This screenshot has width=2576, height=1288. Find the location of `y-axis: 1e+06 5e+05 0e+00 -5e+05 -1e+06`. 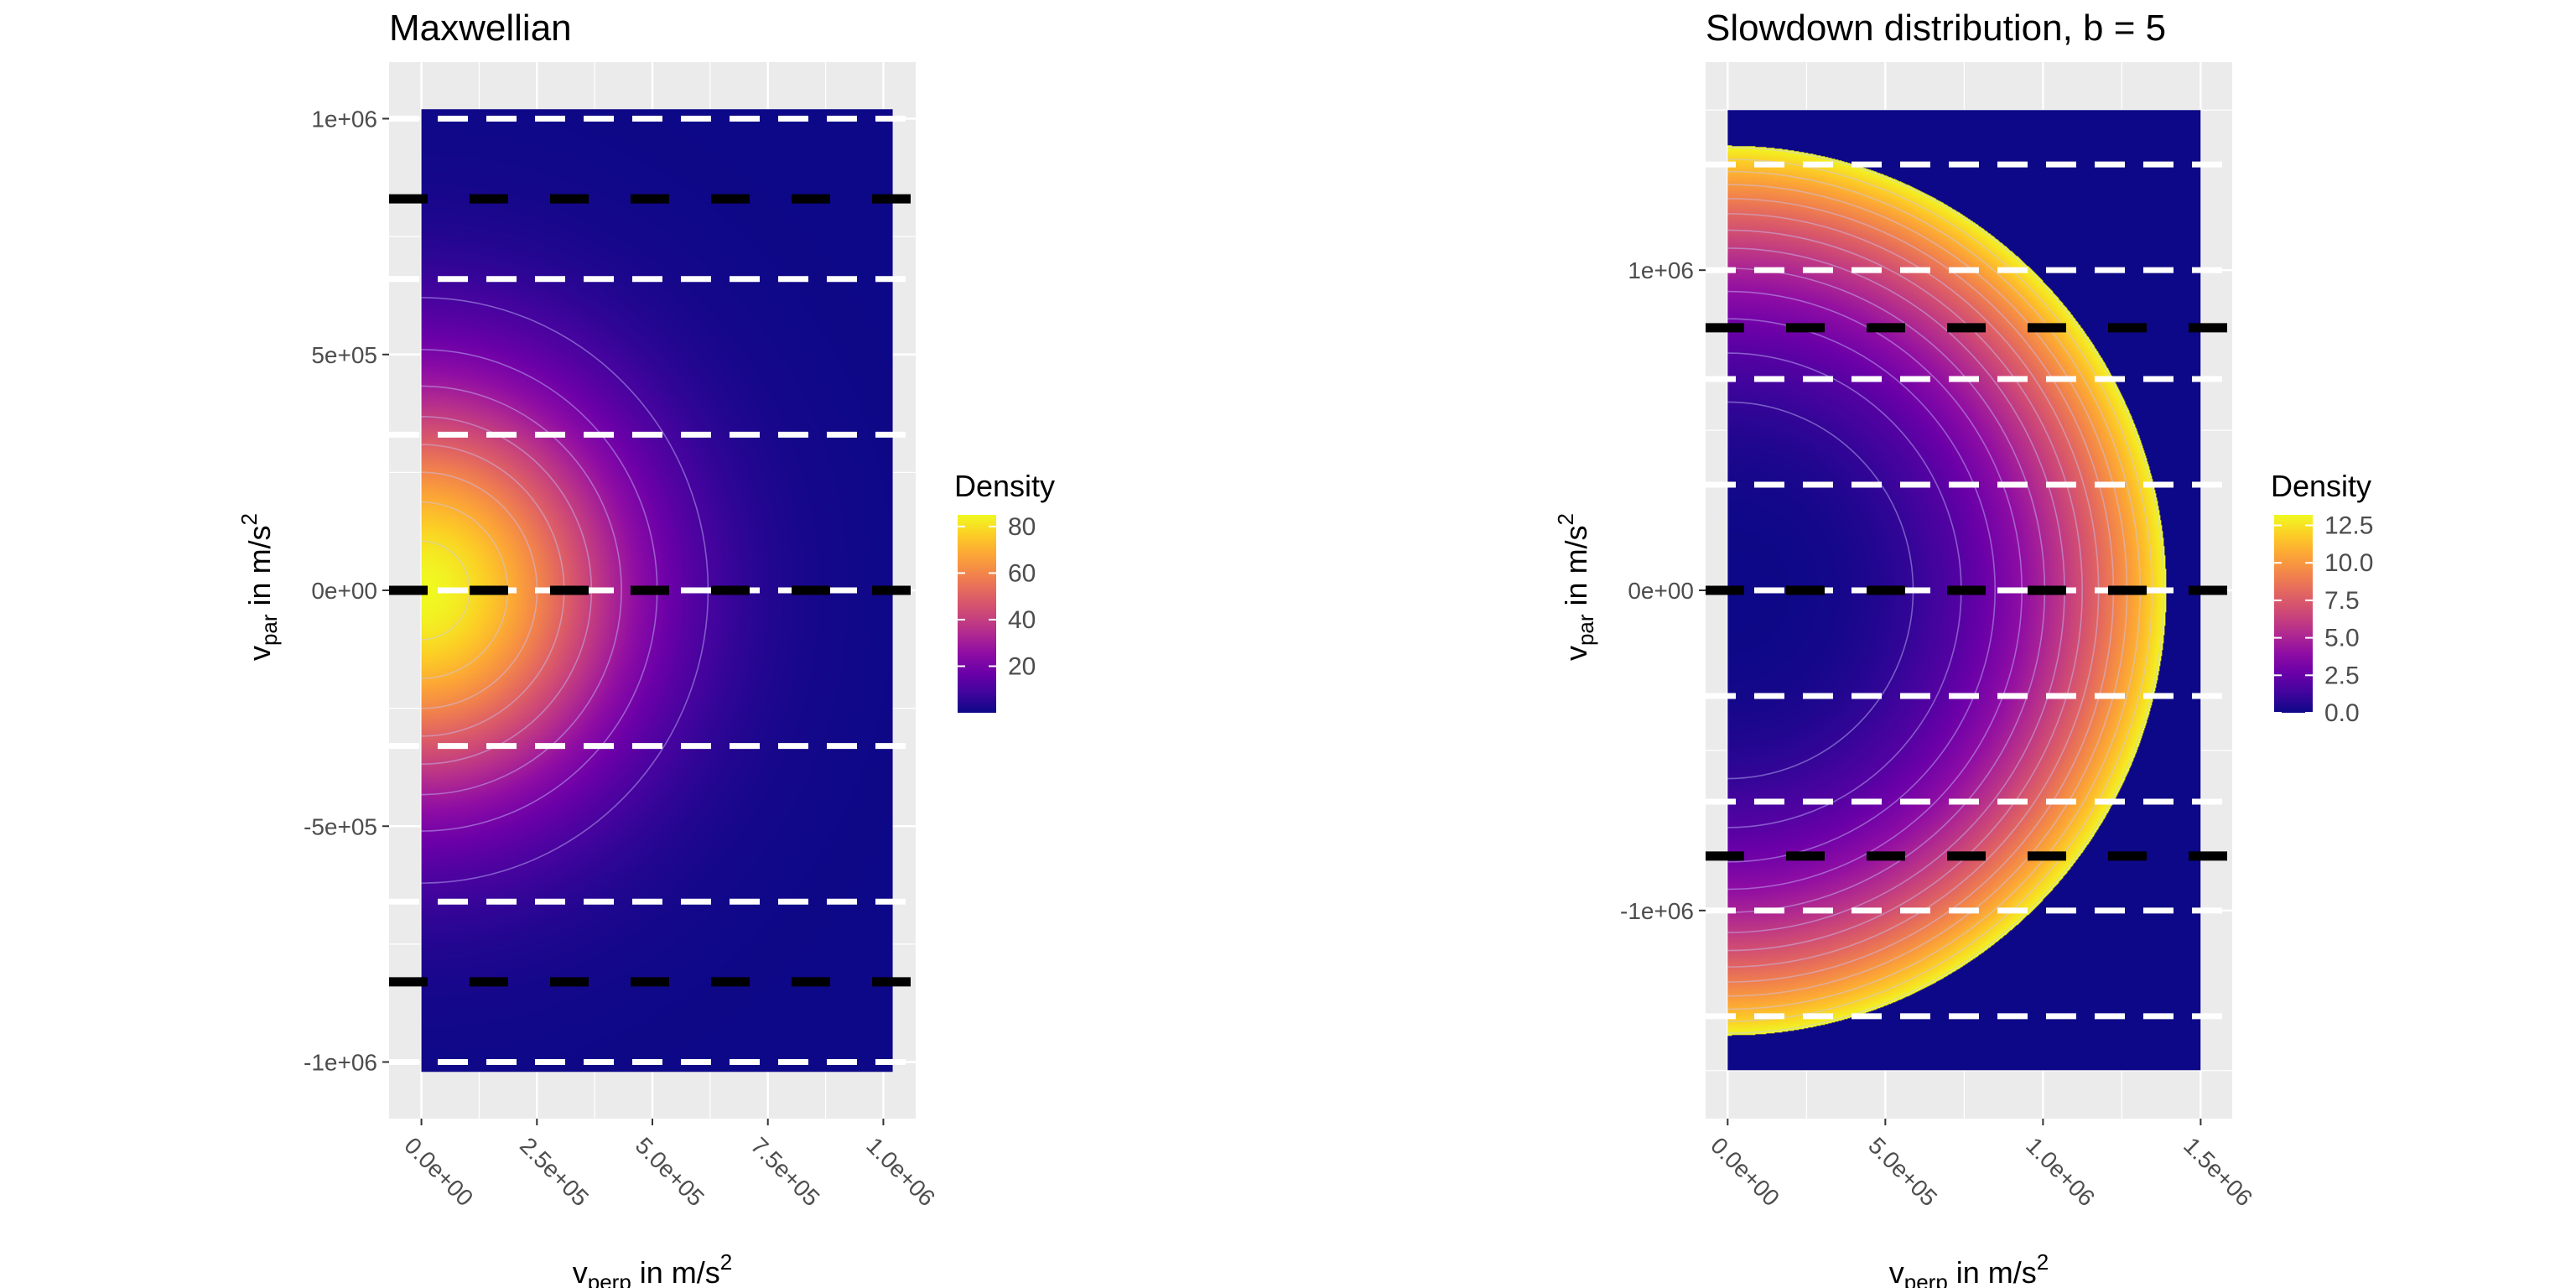

y-axis: 1e+06 5e+05 0e+00 -5e+05 -1e+06 is located at coordinates (346, 591).